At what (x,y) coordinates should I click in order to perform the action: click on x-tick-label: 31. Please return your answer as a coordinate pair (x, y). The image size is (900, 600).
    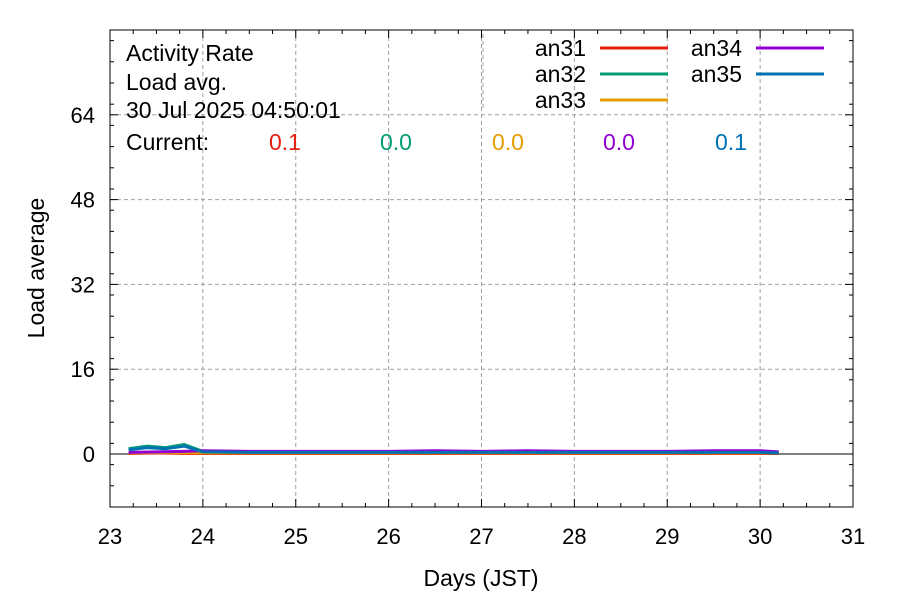
    Looking at the image, I should click on (853, 536).